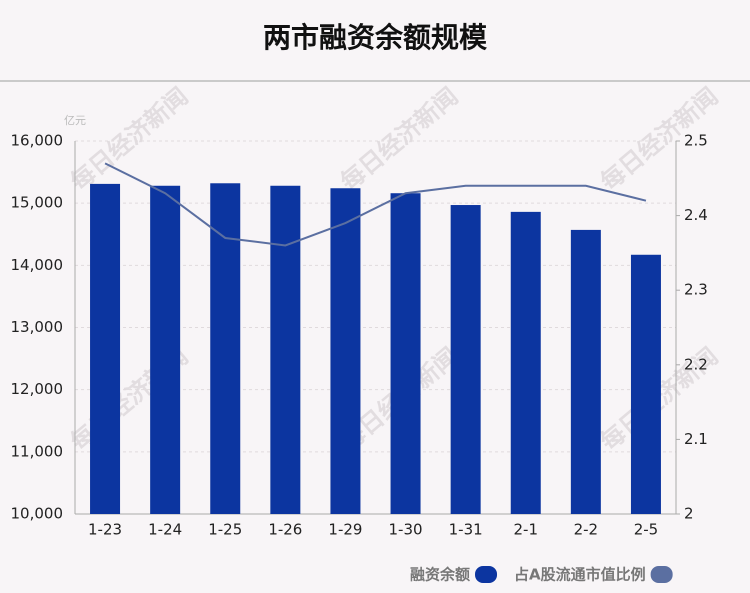 This screenshot has height=593, width=750. What do you see at coordinates (696, 290) in the screenshot?
I see `y2-tick-label: 2.3` at bounding box center [696, 290].